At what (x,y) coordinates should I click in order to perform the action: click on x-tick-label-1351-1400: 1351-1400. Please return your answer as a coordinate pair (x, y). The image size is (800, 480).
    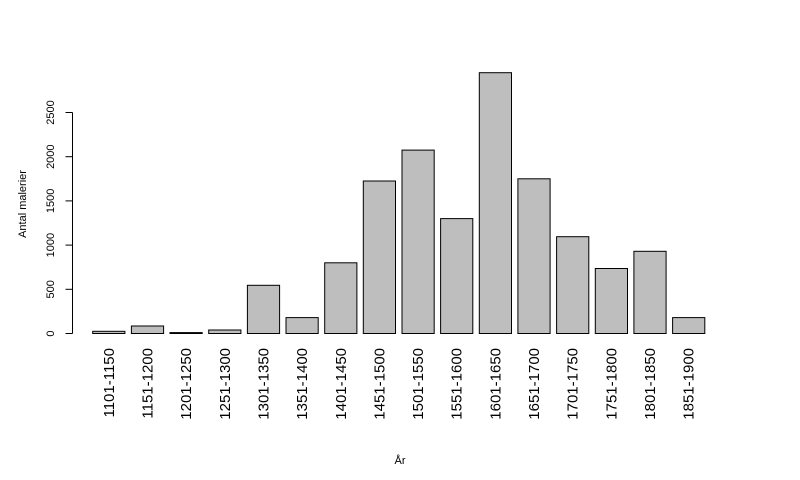
    Looking at the image, I should click on (302, 384).